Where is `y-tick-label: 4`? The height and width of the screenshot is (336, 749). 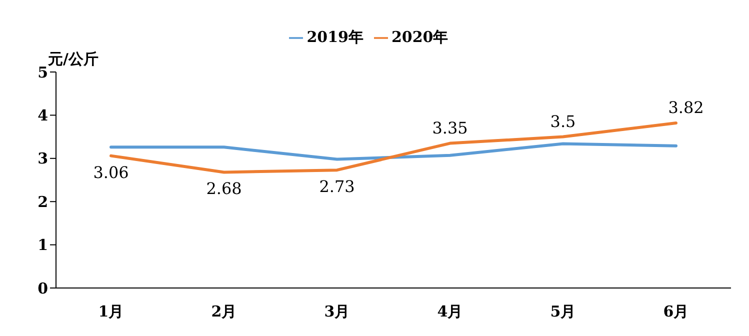
y-tick-label: 4 is located at coordinates (43, 115).